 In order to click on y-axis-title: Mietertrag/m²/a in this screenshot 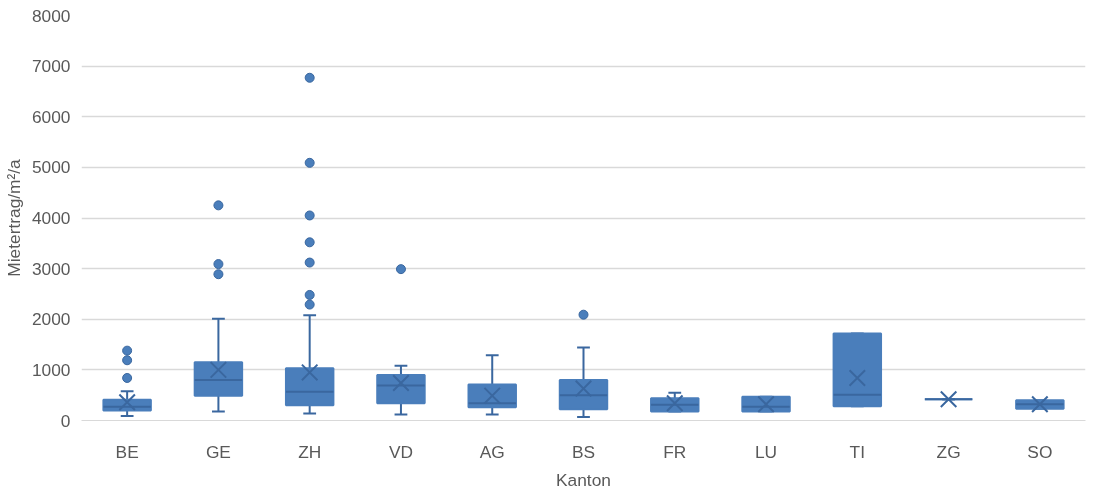, I will do `click(13, 217)`.